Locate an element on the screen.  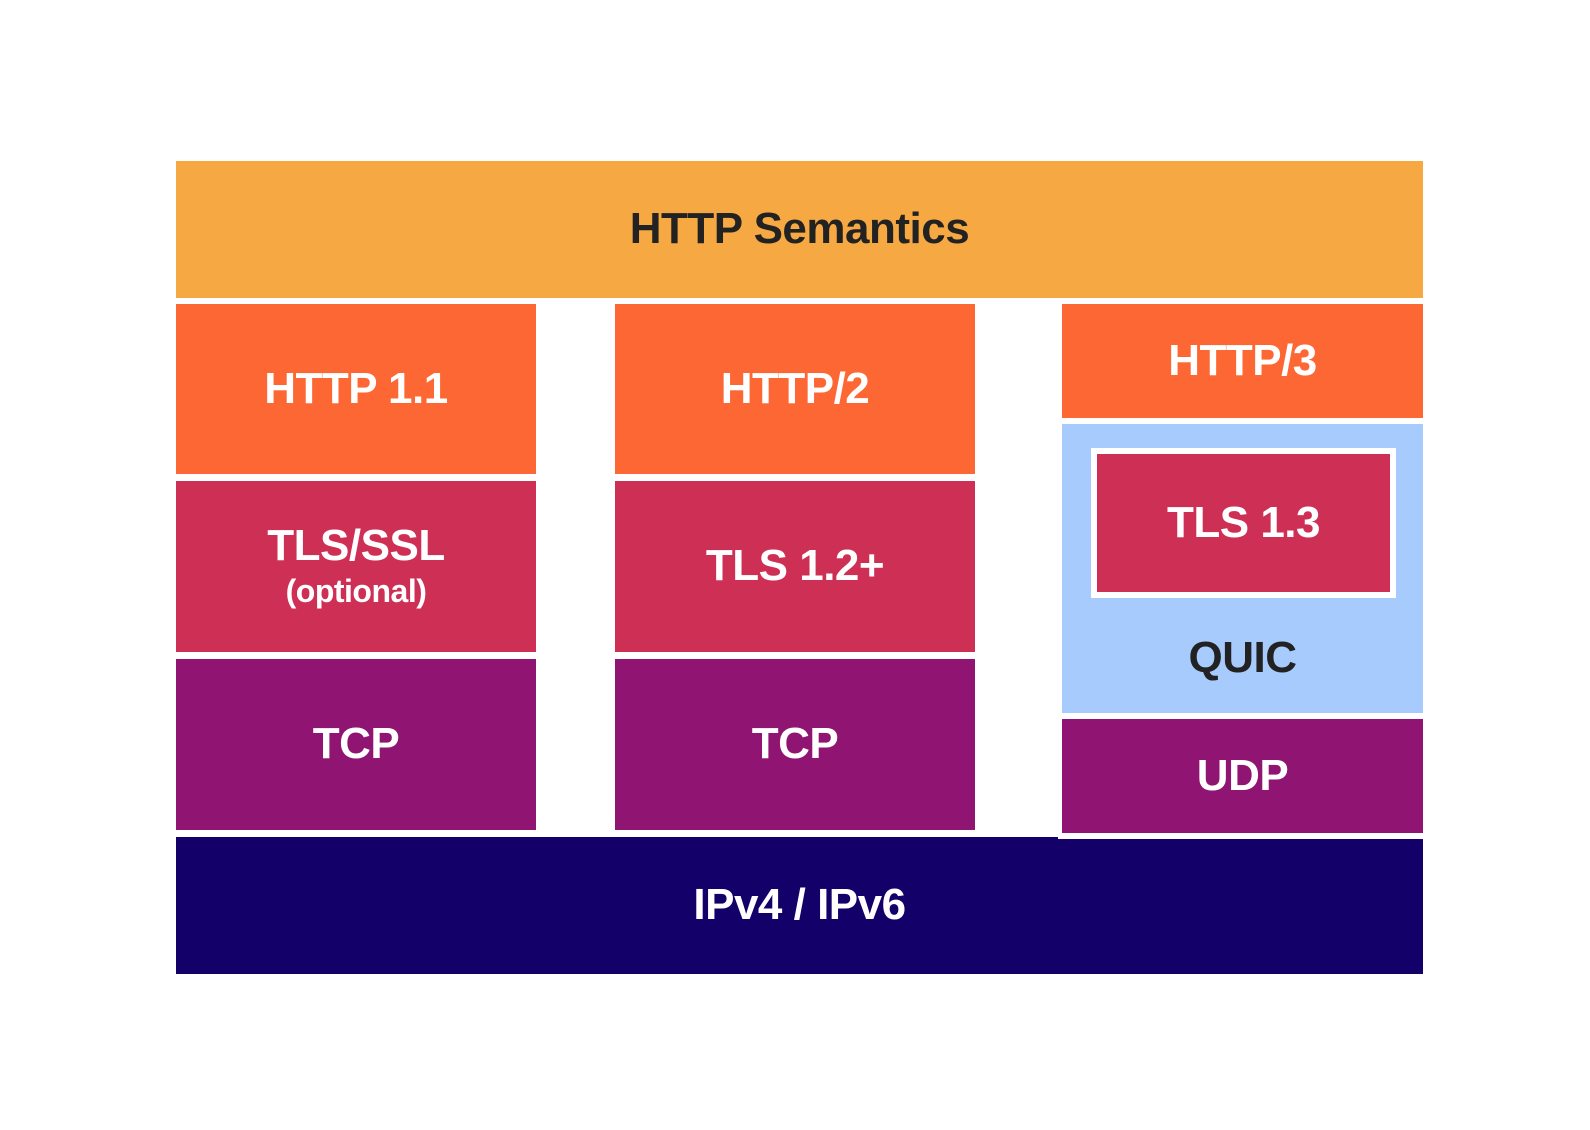
http11-block: HTTP 1.1 is located at coordinates (356, 389).